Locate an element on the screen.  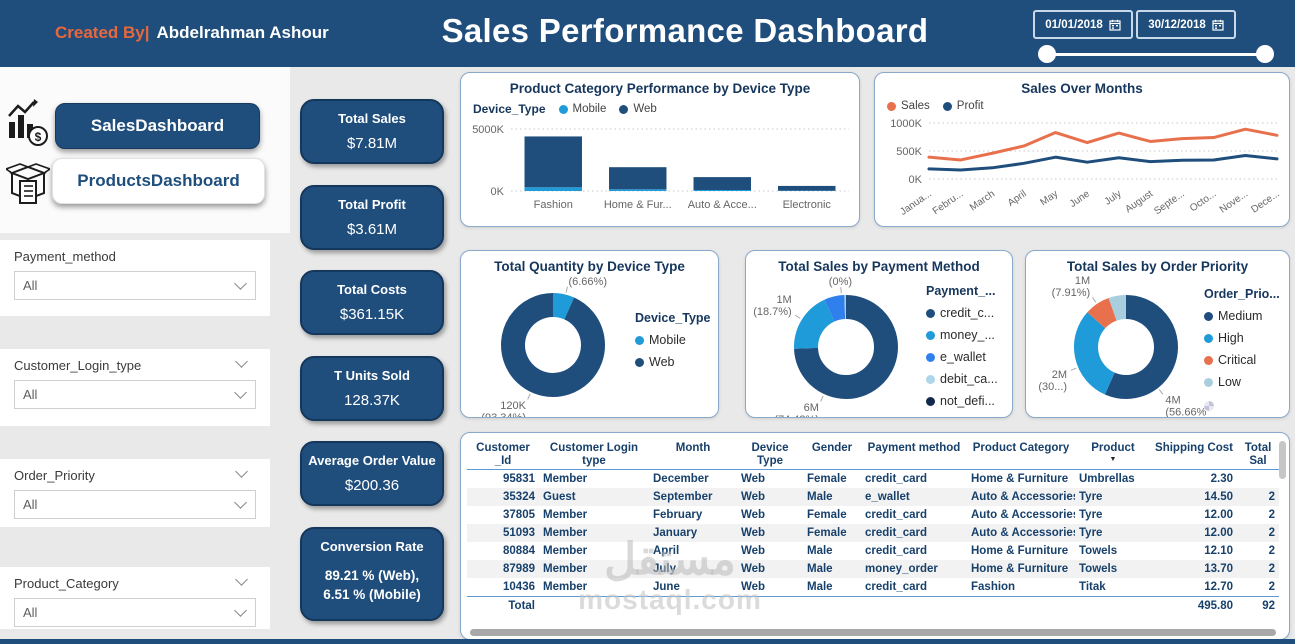
chart-title: Sales Over Months is located at coordinates (1082, 88).